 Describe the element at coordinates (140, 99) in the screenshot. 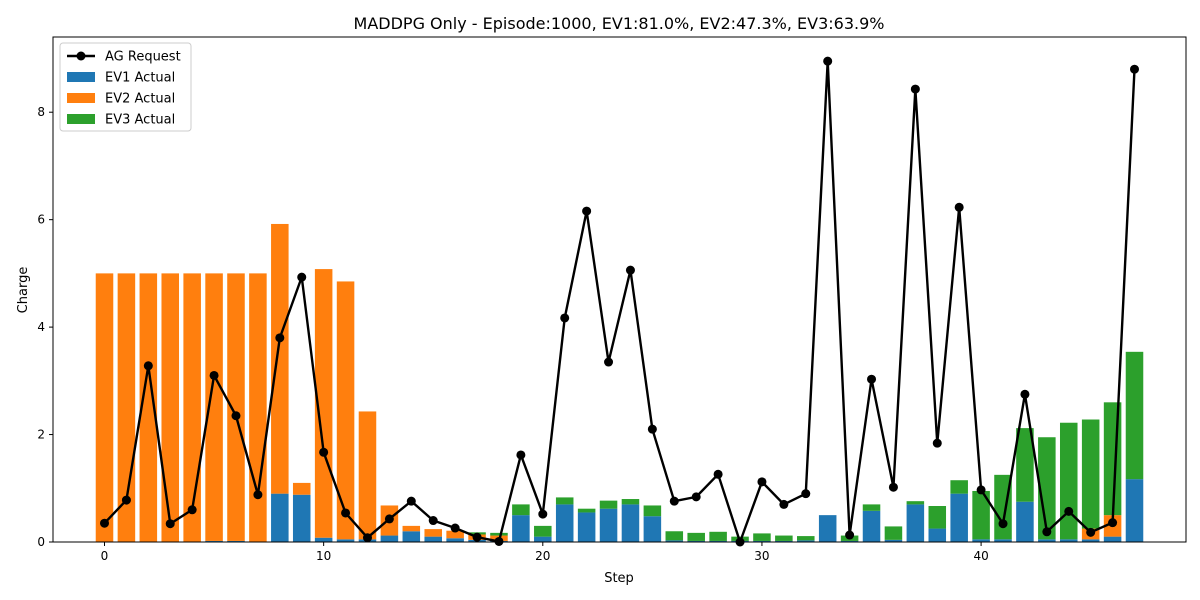

I see `legend-label-ev2: EV2 Actual` at that location.